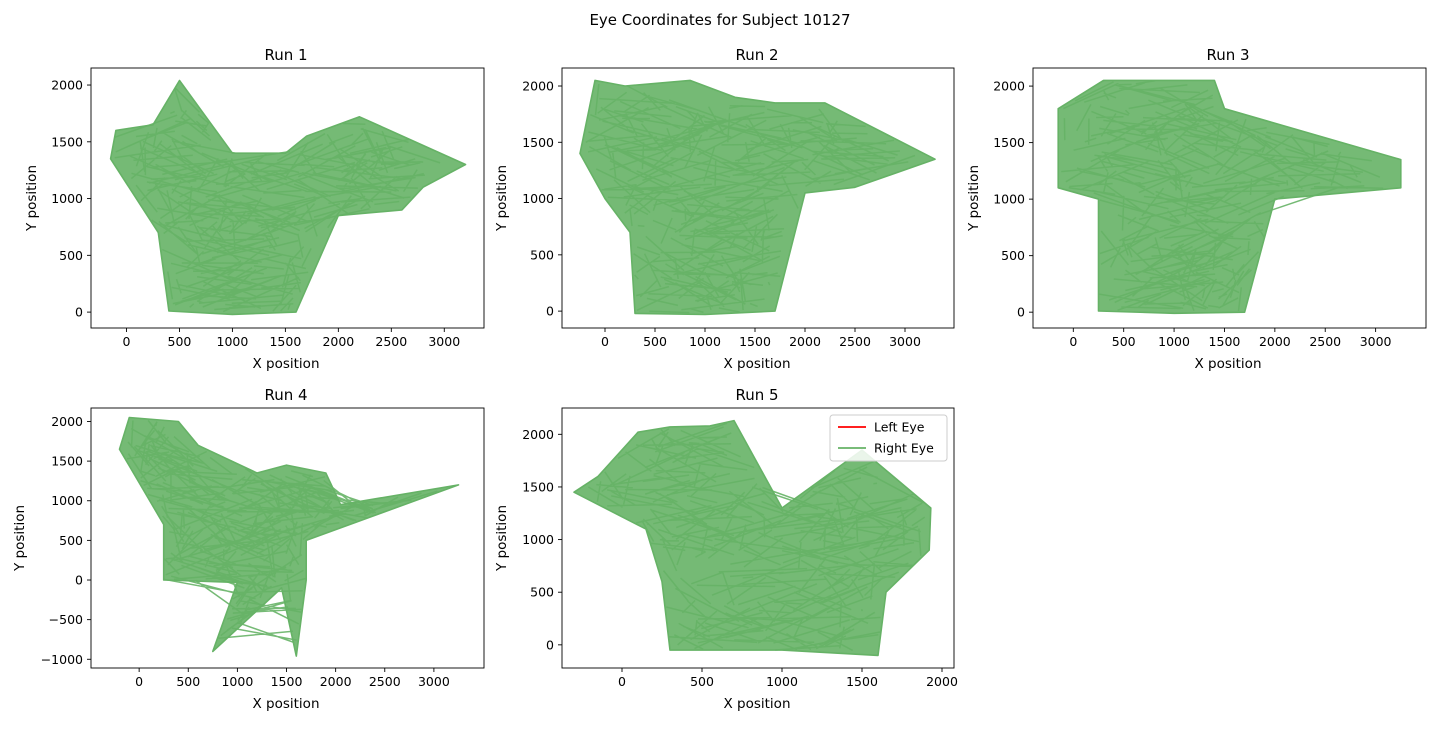 Image resolution: width=1440 pixels, height=730 pixels. What do you see at coordinates (67, 421) in the screenshot?
I see `y-tick-label-run-4: 2000` at bounding box center [67, 421].